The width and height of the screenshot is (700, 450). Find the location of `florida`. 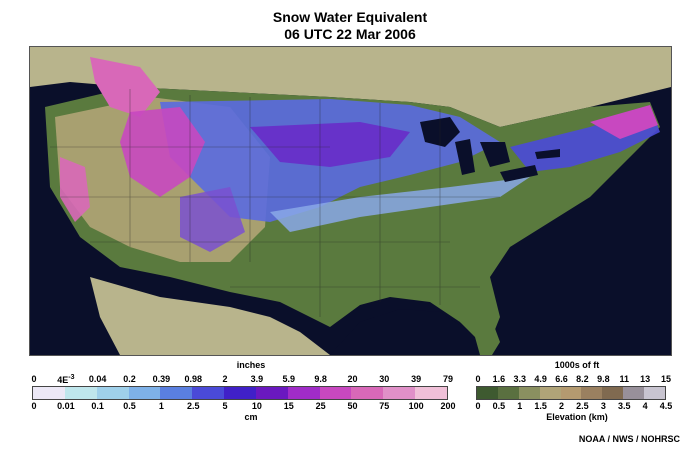

florida is located at coordinates (480, 335).